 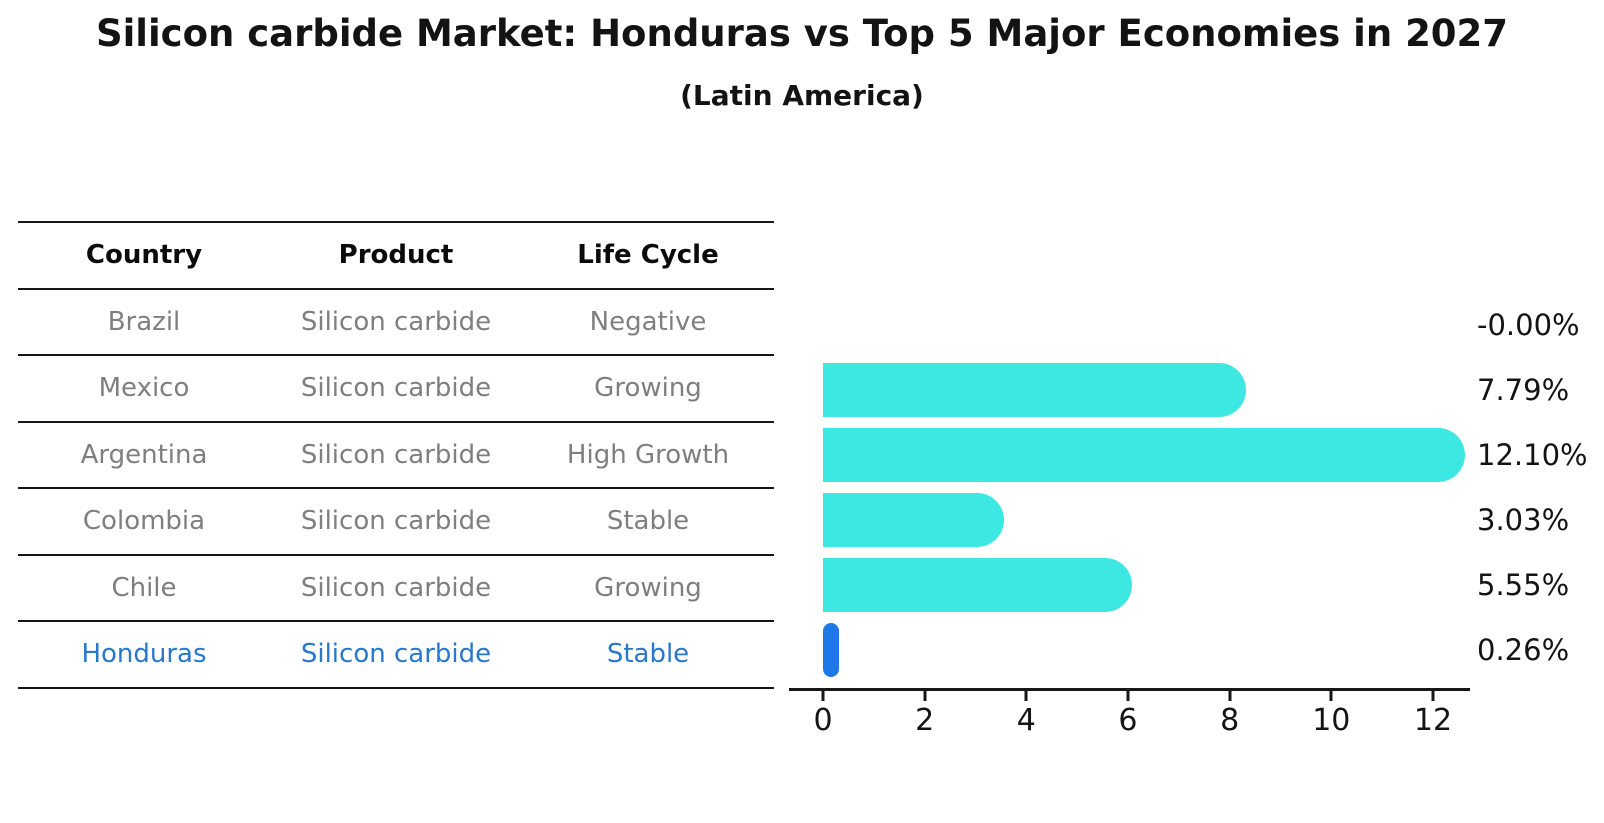 I want to click on table-header-cell: Product, so click(x=396, y=255).